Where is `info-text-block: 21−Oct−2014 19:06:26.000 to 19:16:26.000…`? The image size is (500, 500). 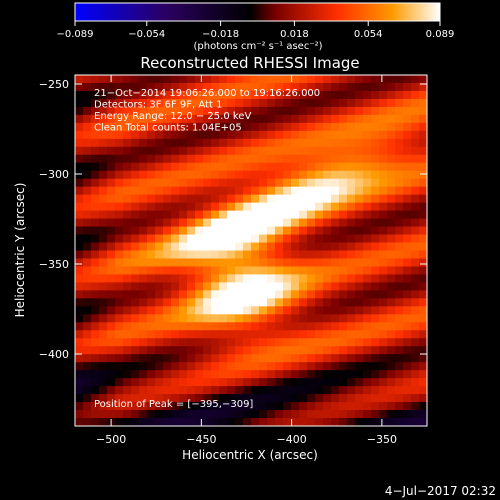 info-text-block: 21−Oct−2014 19:06:26.000 to 19:16:26.000… is located at coordinates (207, 111).